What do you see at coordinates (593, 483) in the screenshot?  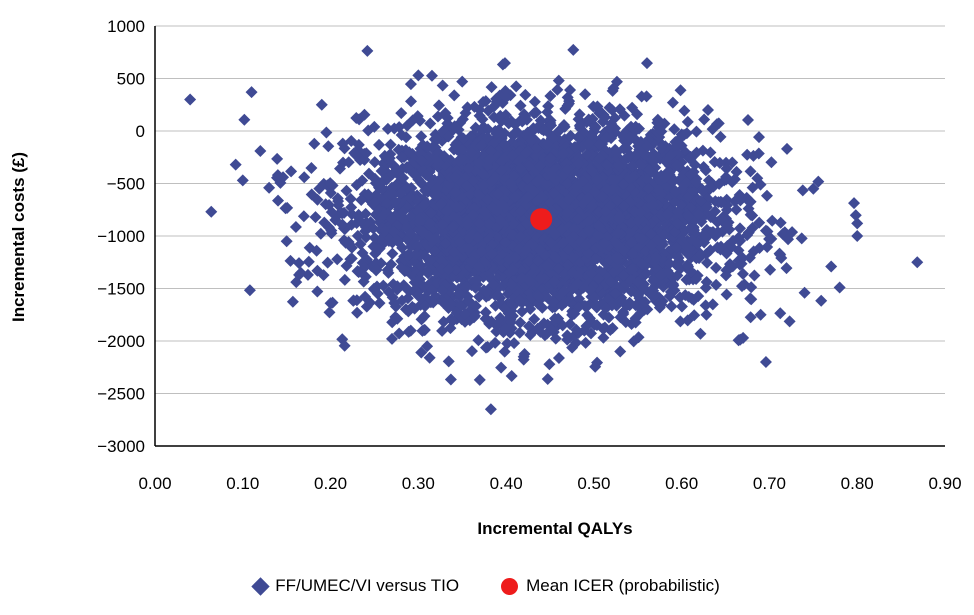 I see `x-tick-label: 0.50` at bounding box center [593, 483].